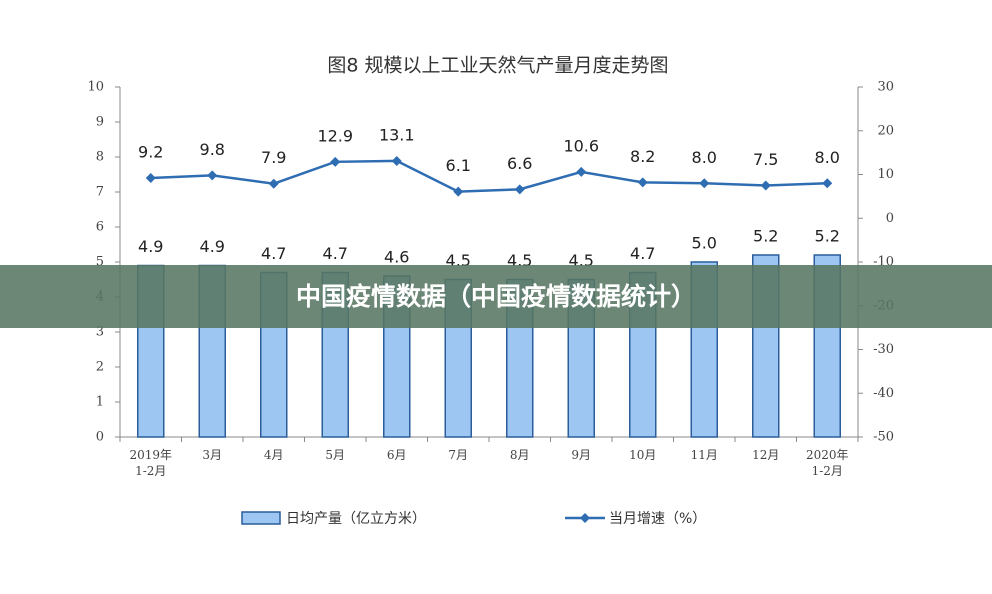 This screenshot has height=594, width=992. What do you see at coordinates (885, 87) in the screenshot?
I see `y2-tick-label: 30` at bounding box center [885, 87].